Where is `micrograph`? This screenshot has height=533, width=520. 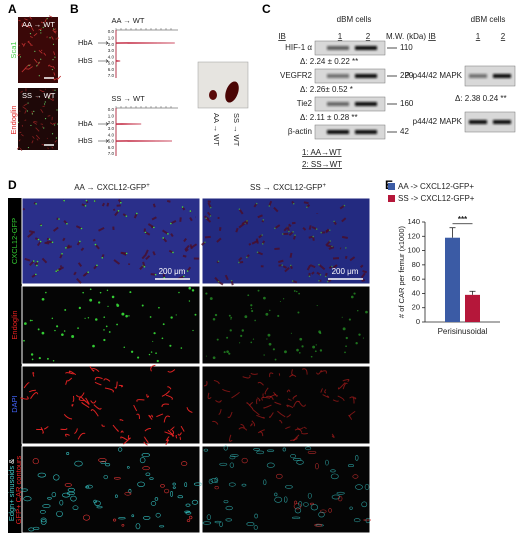 micrograph is located at coordinates (111, 405).